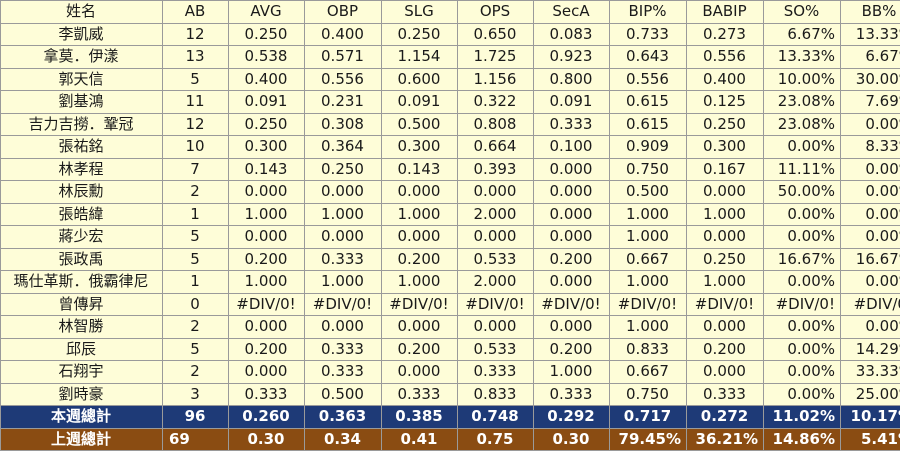 The height and width of the screenshot is (451, 900). What do you see at coordinates (870, 417) in the screenshot?
I see `this-week-bb-pct: 10.17%` at bounding box center [870, 417].